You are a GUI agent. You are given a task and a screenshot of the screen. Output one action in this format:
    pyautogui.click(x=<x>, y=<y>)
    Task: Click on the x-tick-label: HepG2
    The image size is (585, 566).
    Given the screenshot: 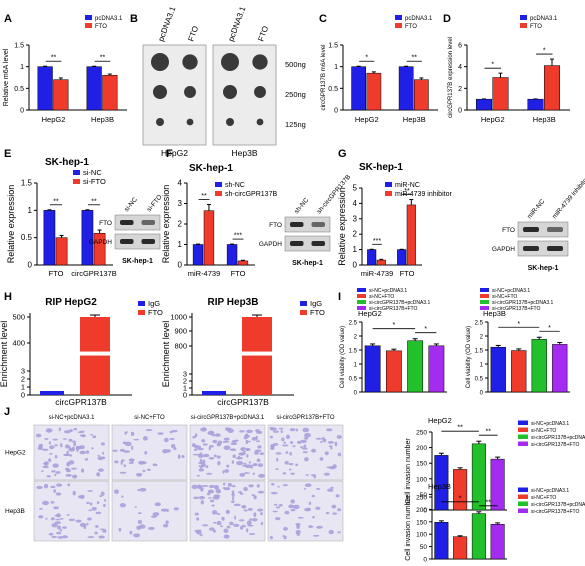 What is the action you would take?
    pyautogui.click(x=493, y=119)
    